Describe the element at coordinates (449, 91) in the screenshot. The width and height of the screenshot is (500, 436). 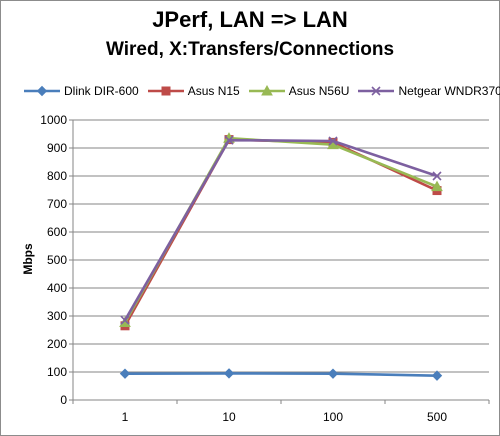
I see `legend-label-netgear: Netgear WNDR3700` at that location.